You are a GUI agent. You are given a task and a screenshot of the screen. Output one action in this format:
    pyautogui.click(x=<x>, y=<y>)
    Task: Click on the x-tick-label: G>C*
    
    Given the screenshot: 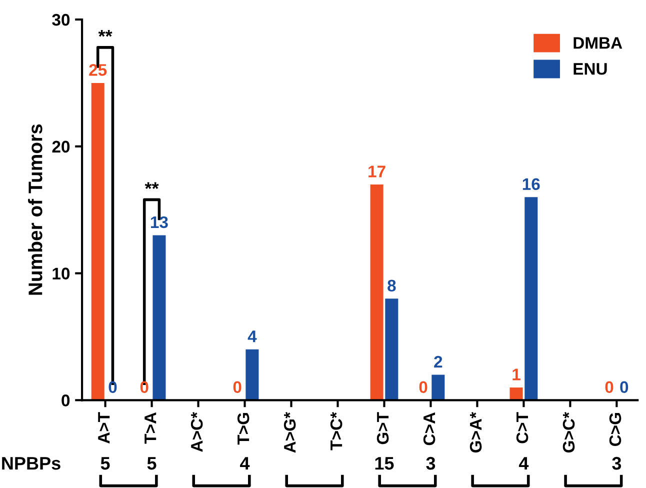 What is the action you would take?
    pyautogui.click(x=568, y=432)
    